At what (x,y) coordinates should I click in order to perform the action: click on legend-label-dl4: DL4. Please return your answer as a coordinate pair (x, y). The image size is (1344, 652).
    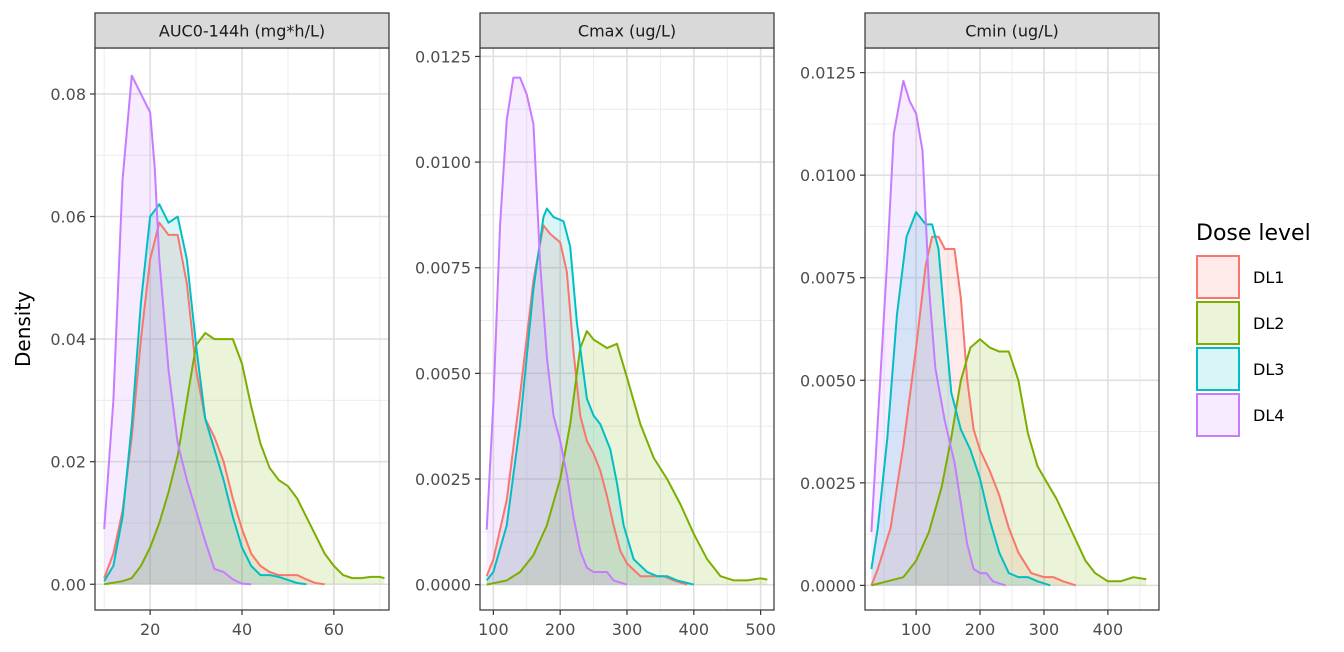
    Looking at the image, I should click on (1268, 415).